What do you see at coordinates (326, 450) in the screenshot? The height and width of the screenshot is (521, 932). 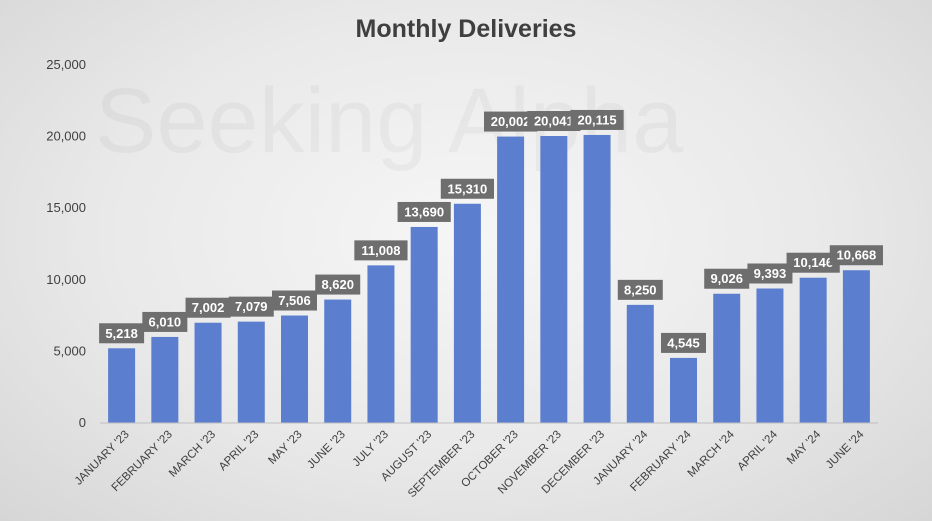 I see `x-tick-label: JUNE '23` at bounding box center [326, 450].